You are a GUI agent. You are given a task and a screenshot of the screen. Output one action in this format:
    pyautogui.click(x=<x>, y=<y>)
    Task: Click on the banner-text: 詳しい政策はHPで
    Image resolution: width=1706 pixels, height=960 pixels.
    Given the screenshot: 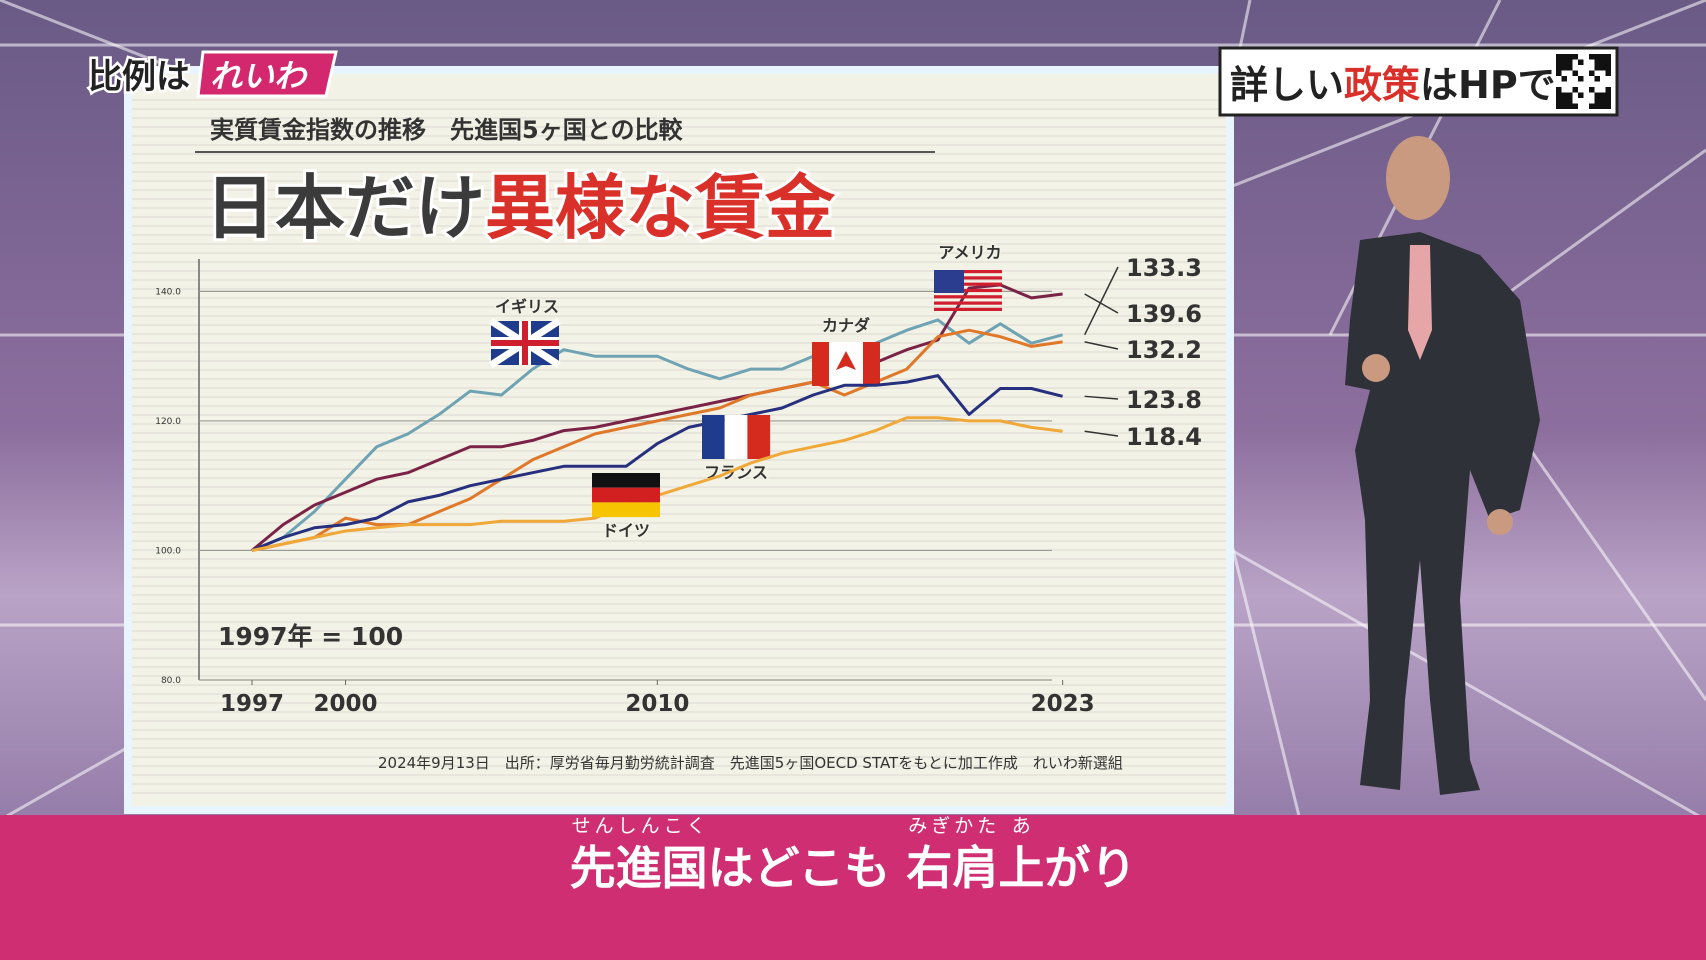 What is the action you would take?
    pyautogui.click(x=1393, y=85)
    